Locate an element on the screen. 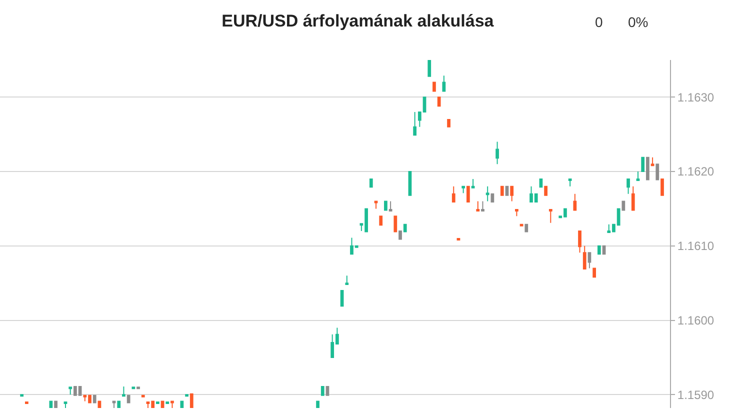  y-tick-label: 1.1610 is located at coordinates (695, 246).